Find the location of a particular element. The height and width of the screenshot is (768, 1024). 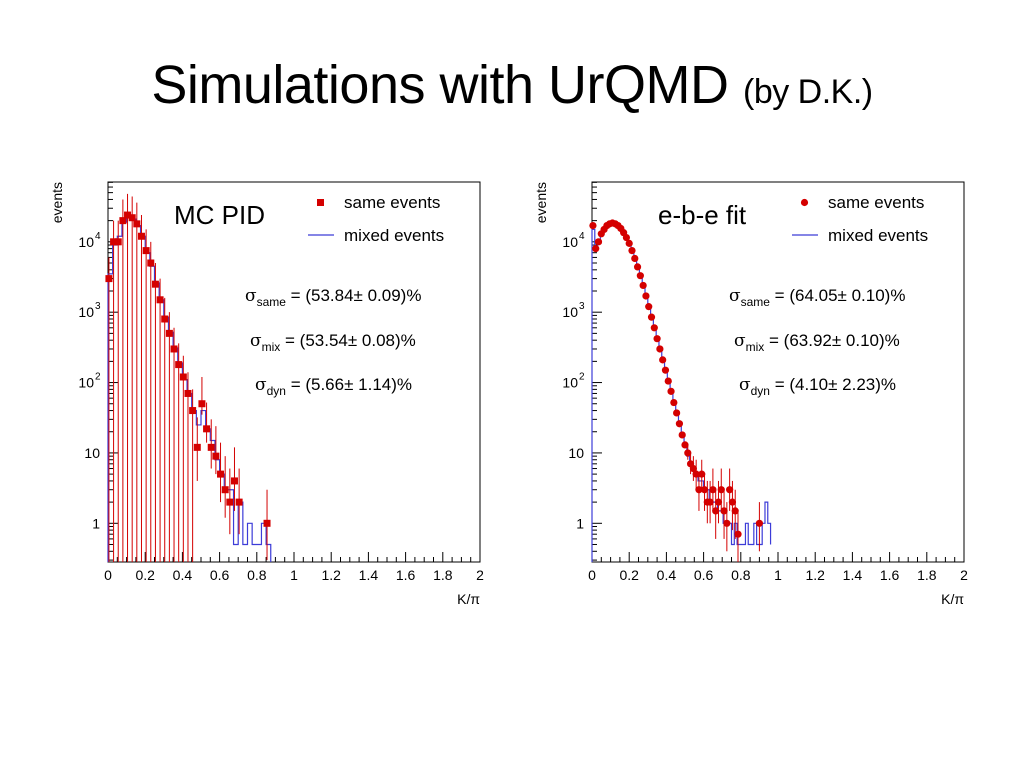

x-axis-label: K/π is located at coordinates (468, 599).